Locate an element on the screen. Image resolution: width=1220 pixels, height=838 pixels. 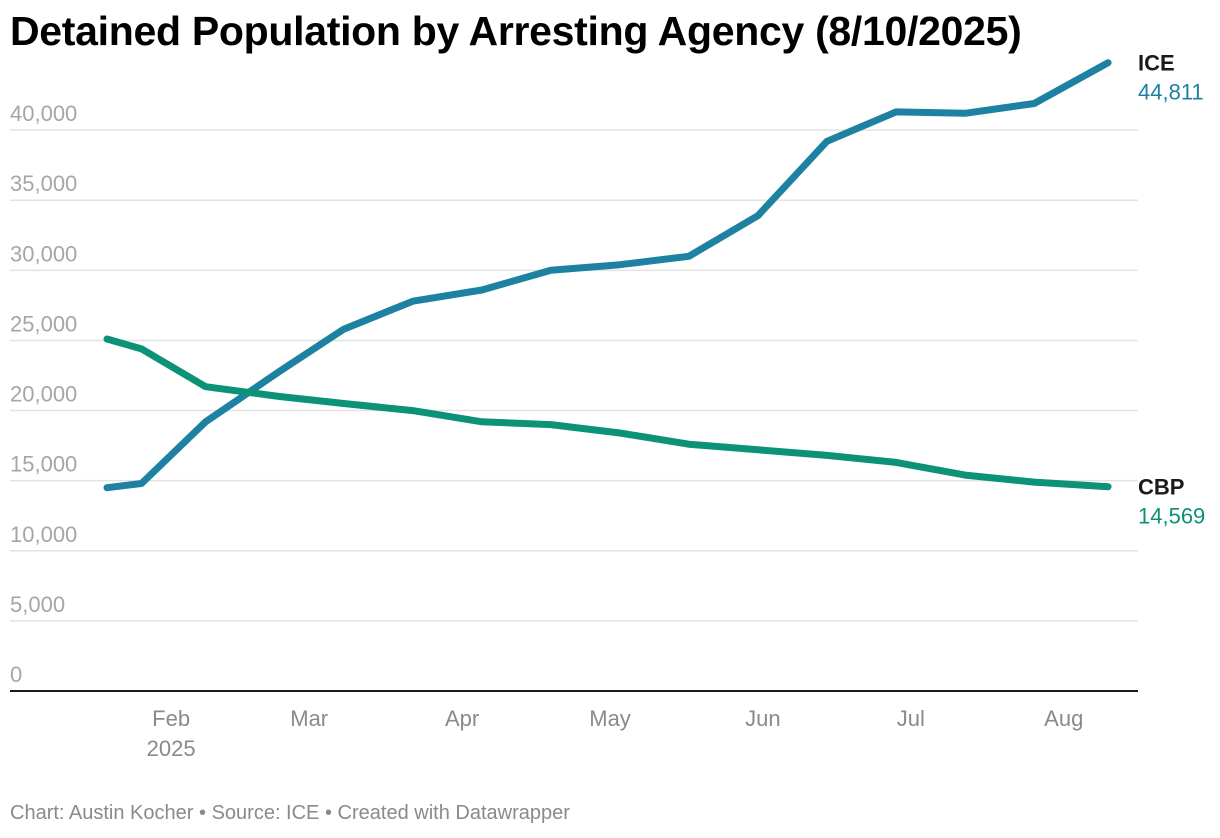
y-tick-label: 35,000 is located at coordinates (43, 183).